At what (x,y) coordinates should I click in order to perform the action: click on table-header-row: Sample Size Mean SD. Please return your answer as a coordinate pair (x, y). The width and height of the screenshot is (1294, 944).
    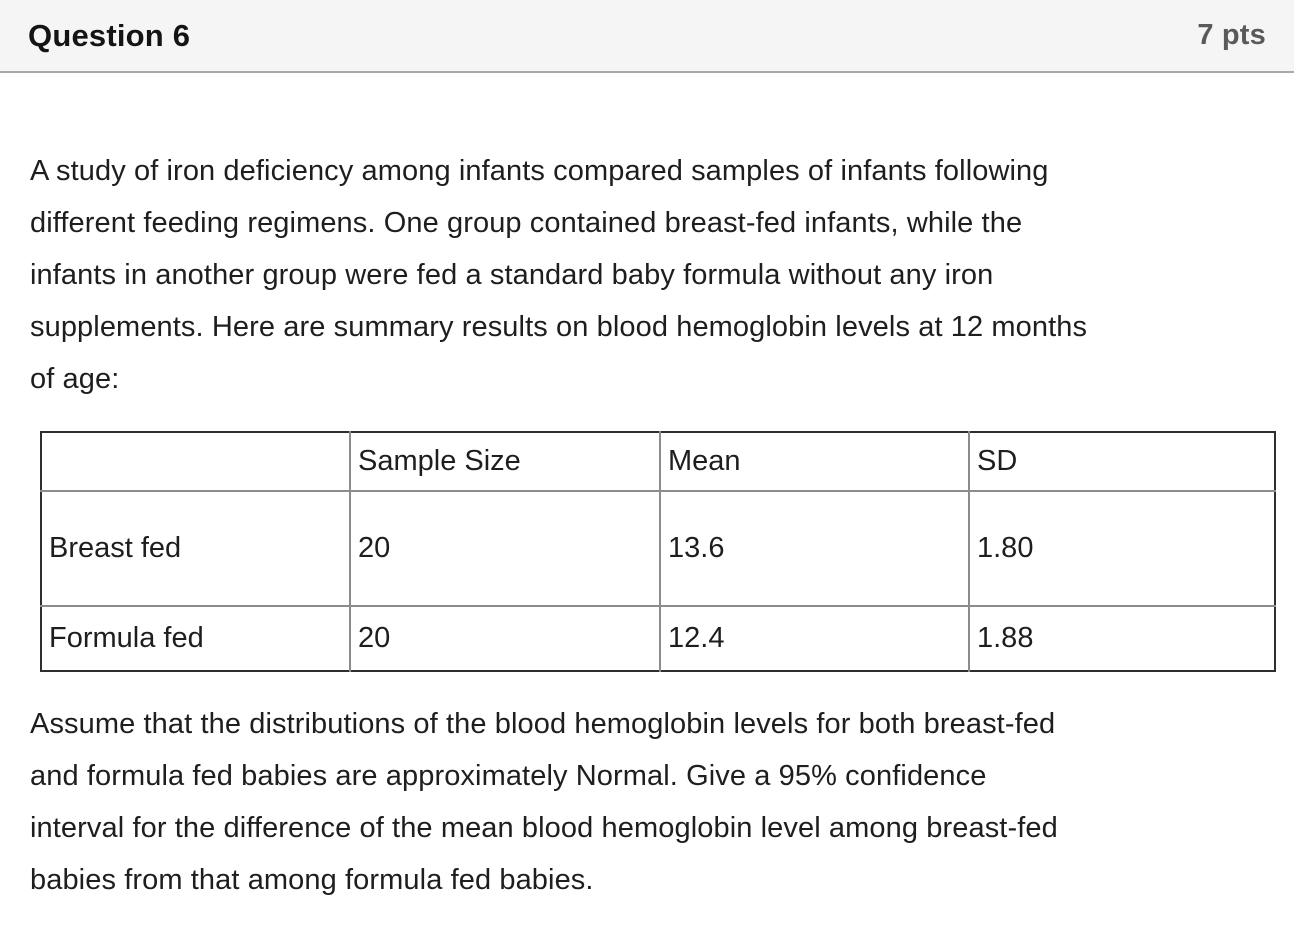
    Looking at the image, I should click on (658, 461).